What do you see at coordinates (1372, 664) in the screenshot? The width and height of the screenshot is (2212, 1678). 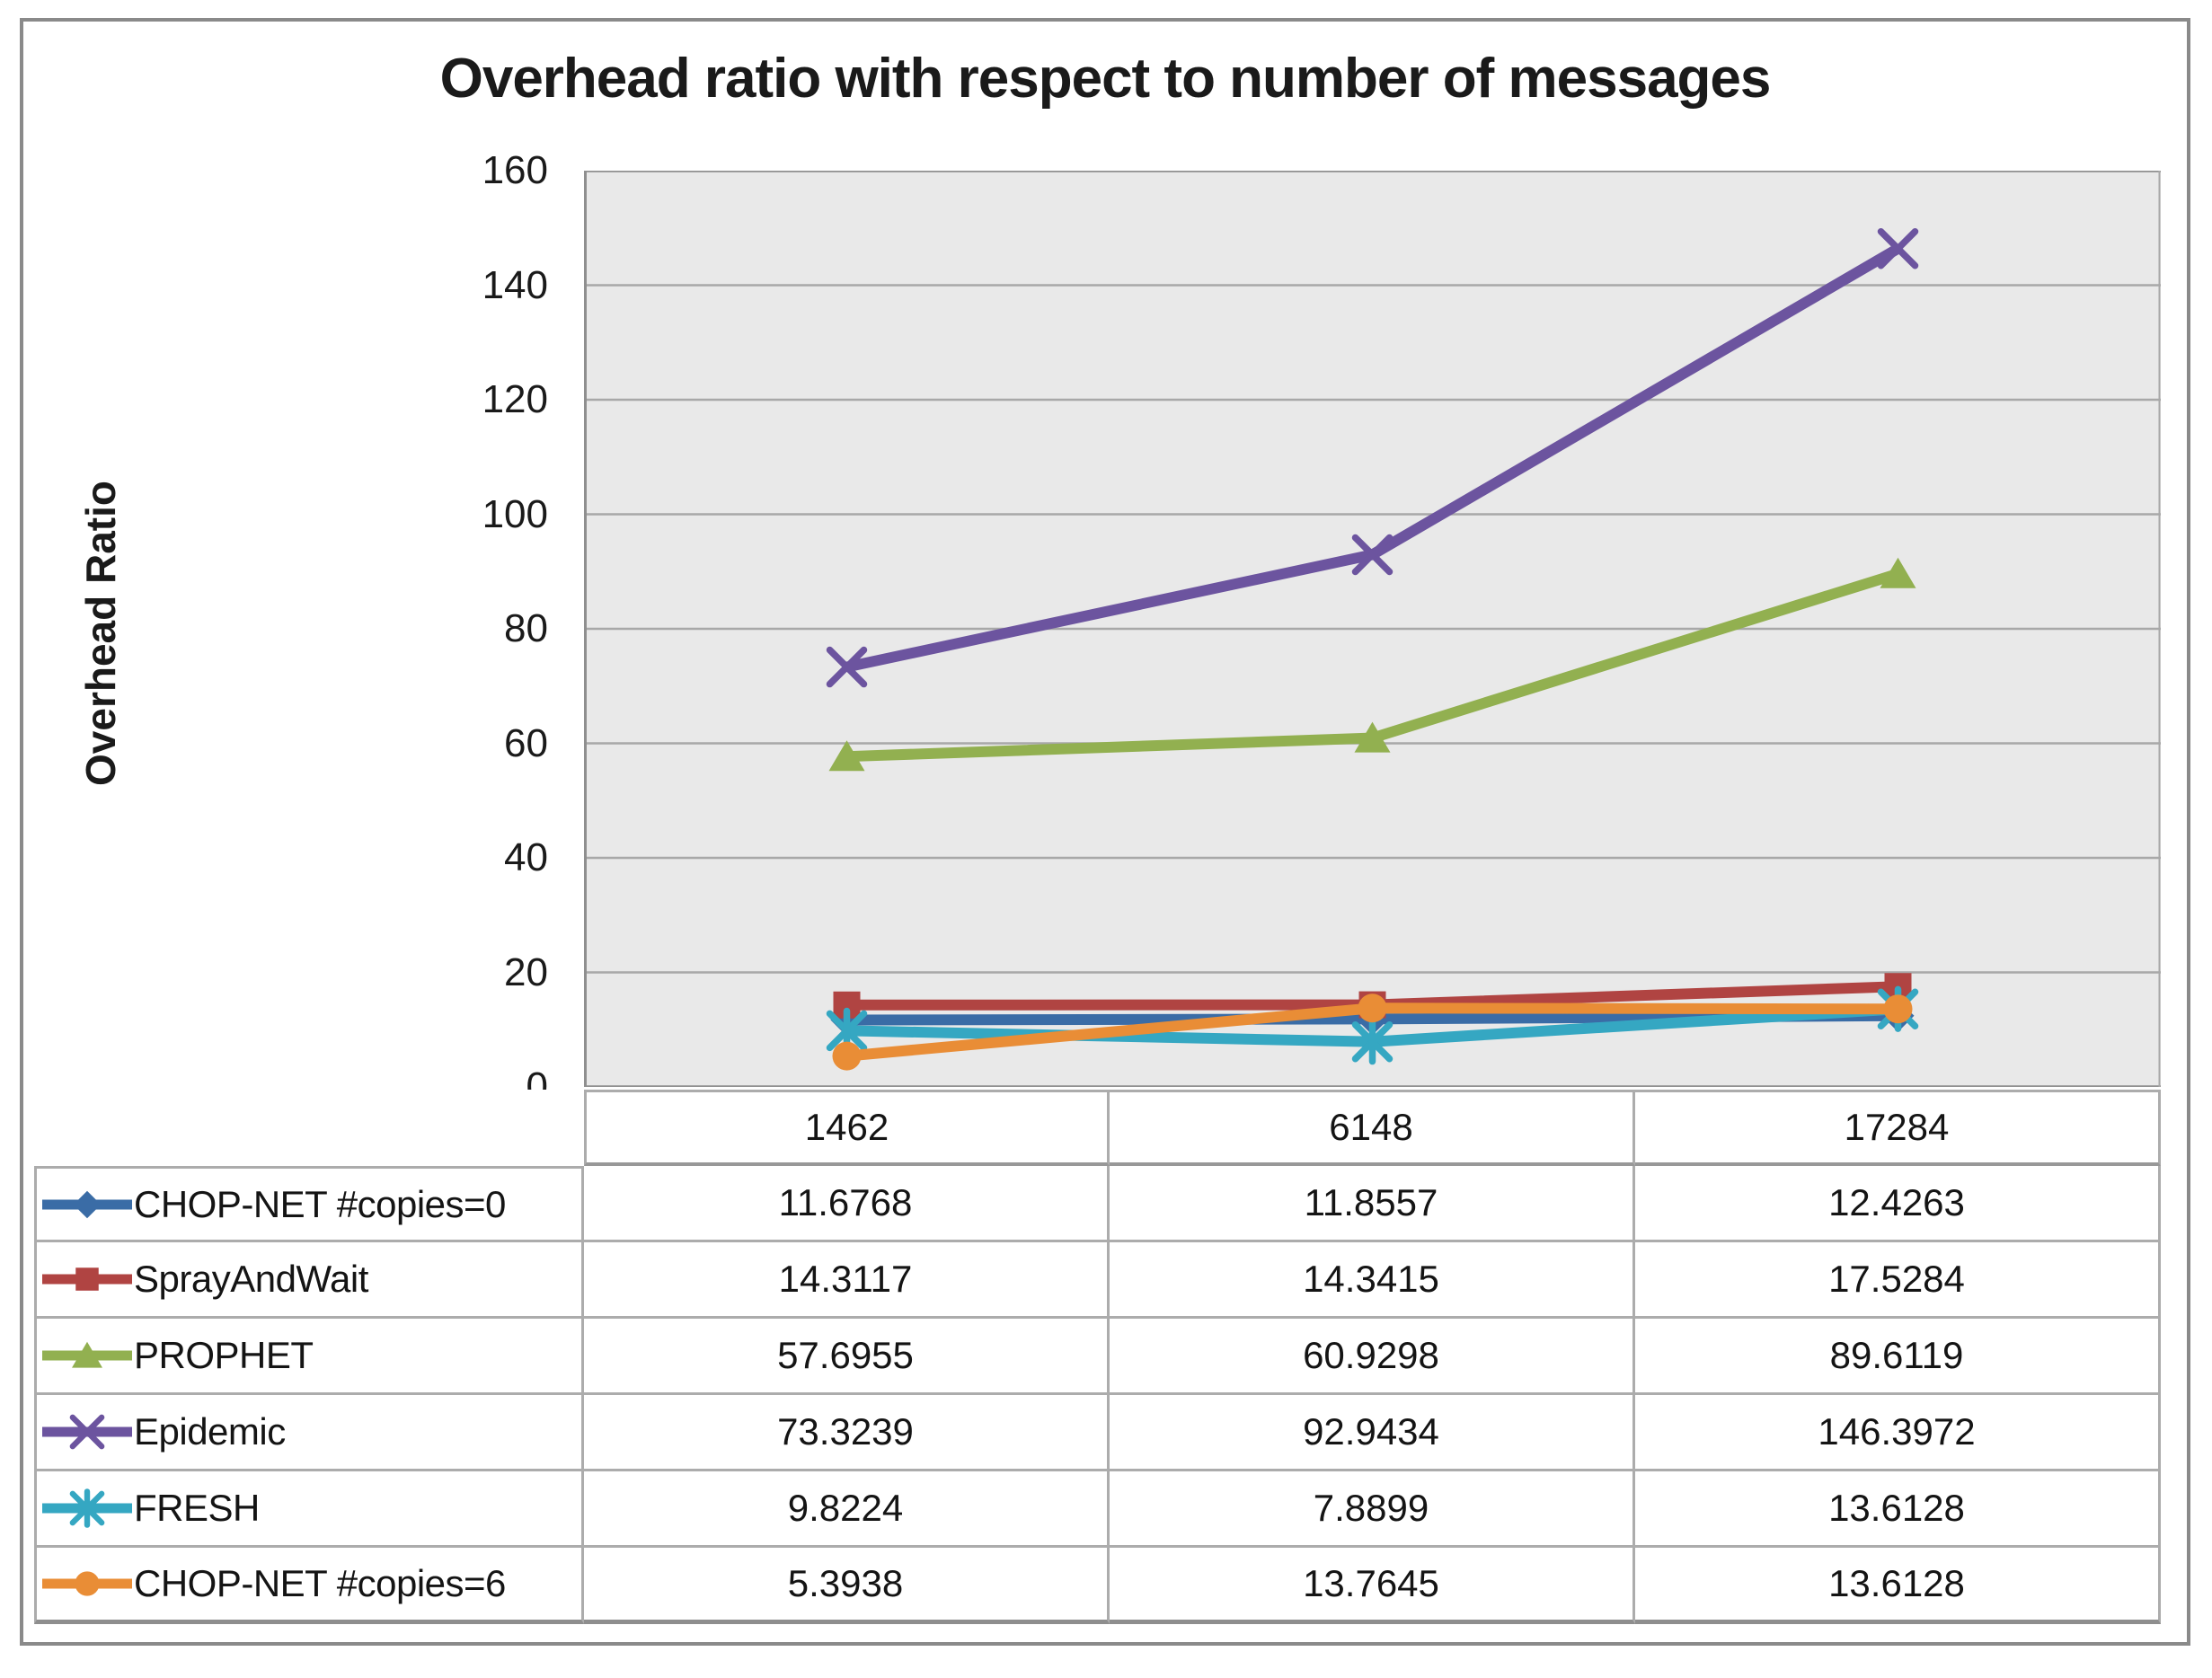 I see `series-prophet` at bounding box center [1372, 664].